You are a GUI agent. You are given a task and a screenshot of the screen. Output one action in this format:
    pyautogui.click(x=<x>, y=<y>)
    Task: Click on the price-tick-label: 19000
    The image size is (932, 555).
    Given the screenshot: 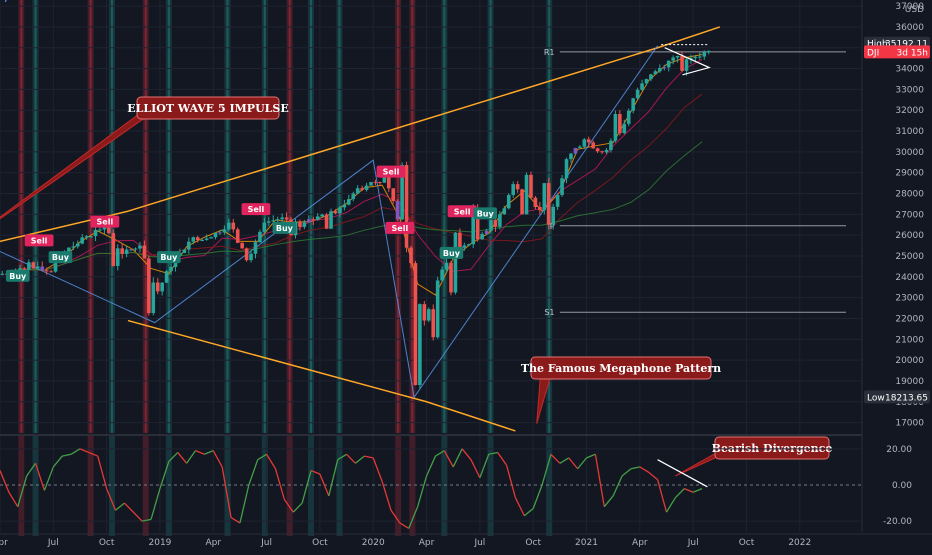 What is the action you would take?
    pyautogui.click(x=909, y=382)
    